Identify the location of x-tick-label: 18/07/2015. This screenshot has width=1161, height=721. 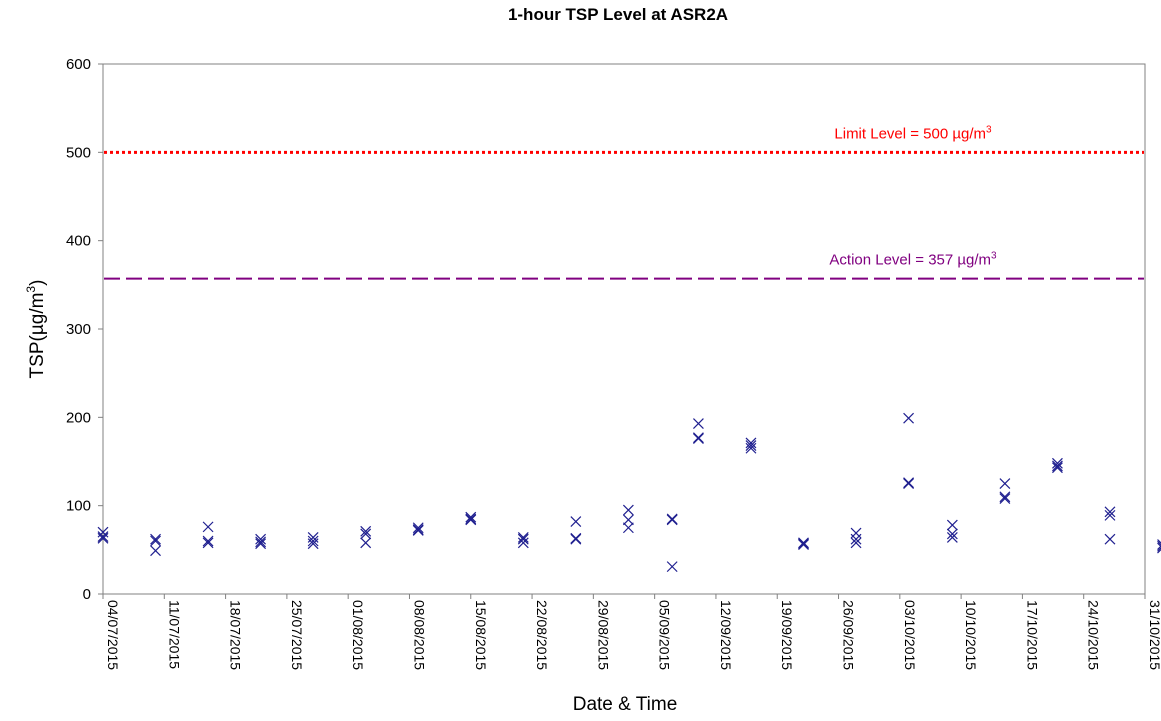
(236, 635).